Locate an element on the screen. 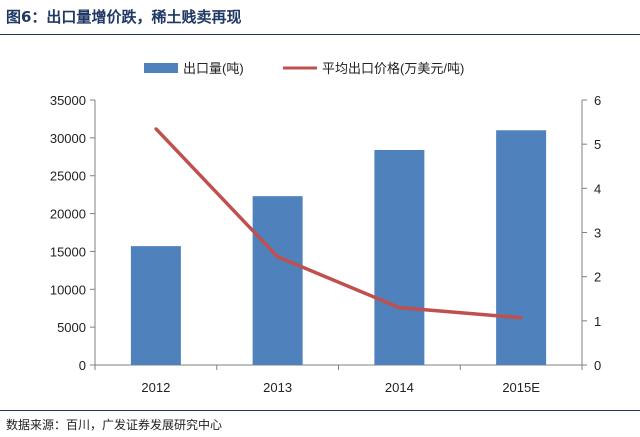  source-note: 数据来源：百川，广发证券发展研究中心 is located at coordinates (114, 425).